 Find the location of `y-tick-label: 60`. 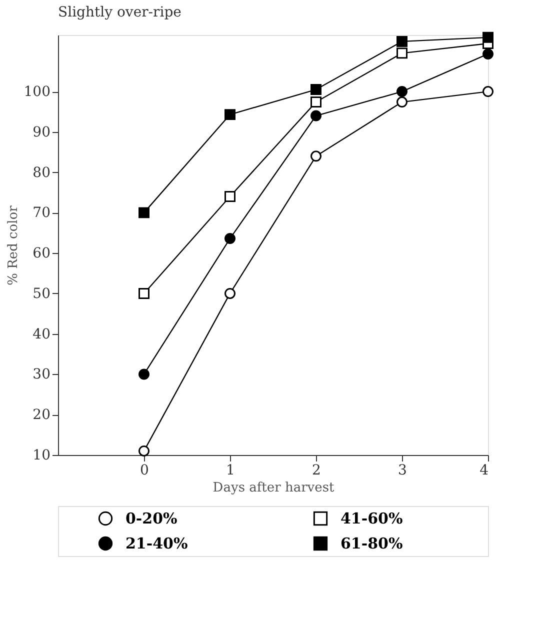

y-tick-label: 60 is located at coordinates (41, 254).